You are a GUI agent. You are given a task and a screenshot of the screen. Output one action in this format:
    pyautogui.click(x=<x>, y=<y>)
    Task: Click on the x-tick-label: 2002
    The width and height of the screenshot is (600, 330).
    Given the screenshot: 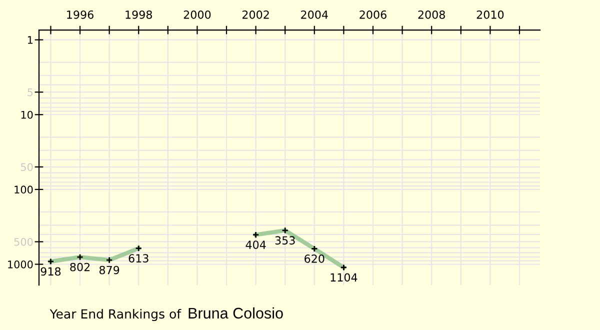 What is the action you would take?
    pyautogui.click(x=255, y=14)
    